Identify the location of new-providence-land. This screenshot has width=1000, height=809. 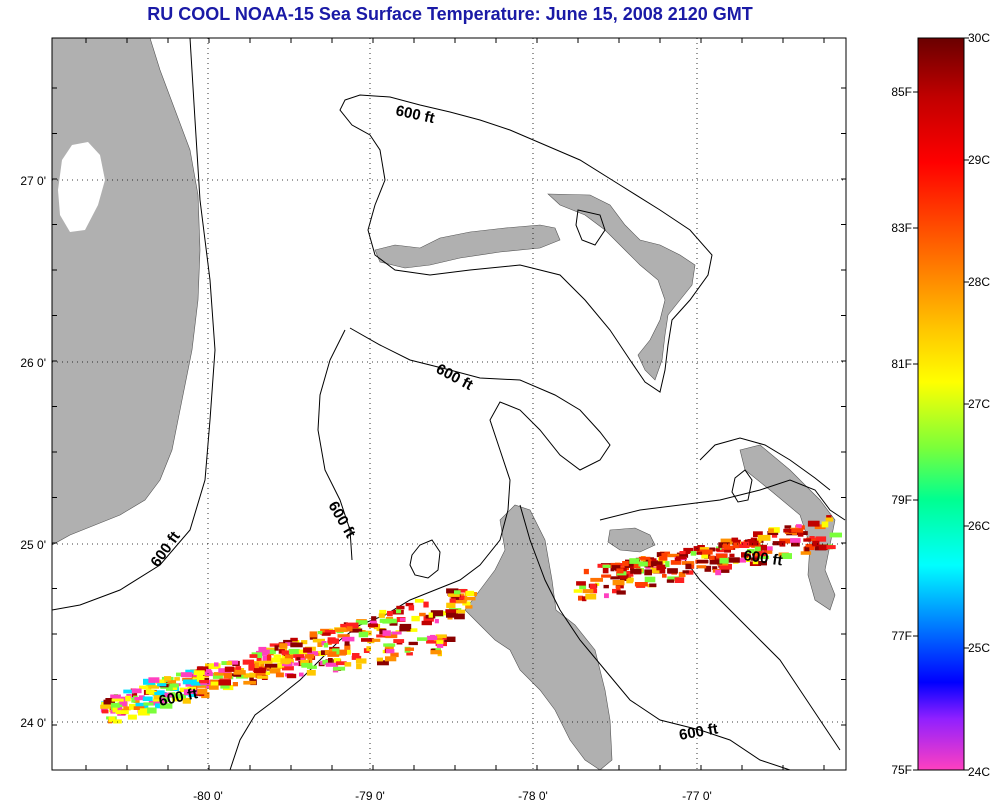
(631, 540).